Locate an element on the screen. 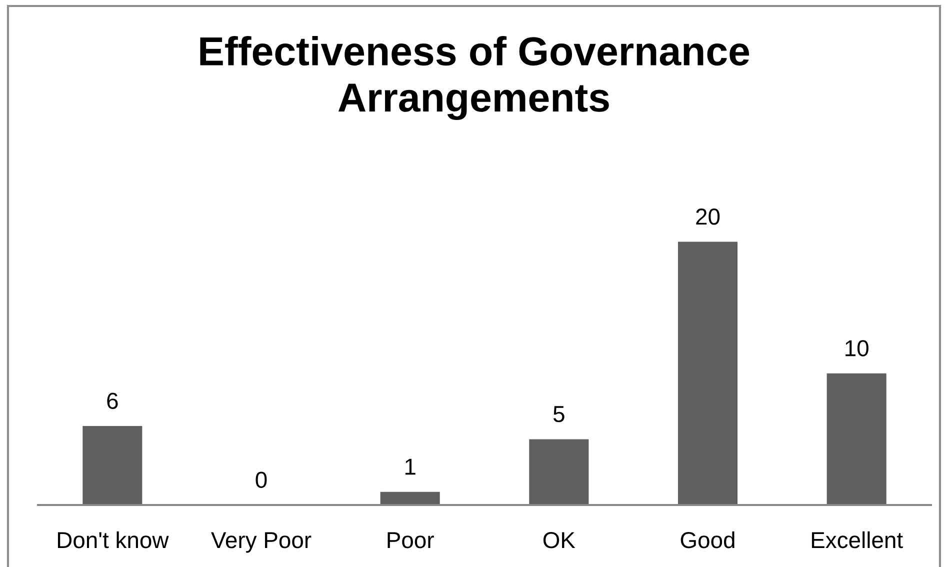  chart-title: Effectiveness of Governance Arrangements is located at coordinates (475, 78).